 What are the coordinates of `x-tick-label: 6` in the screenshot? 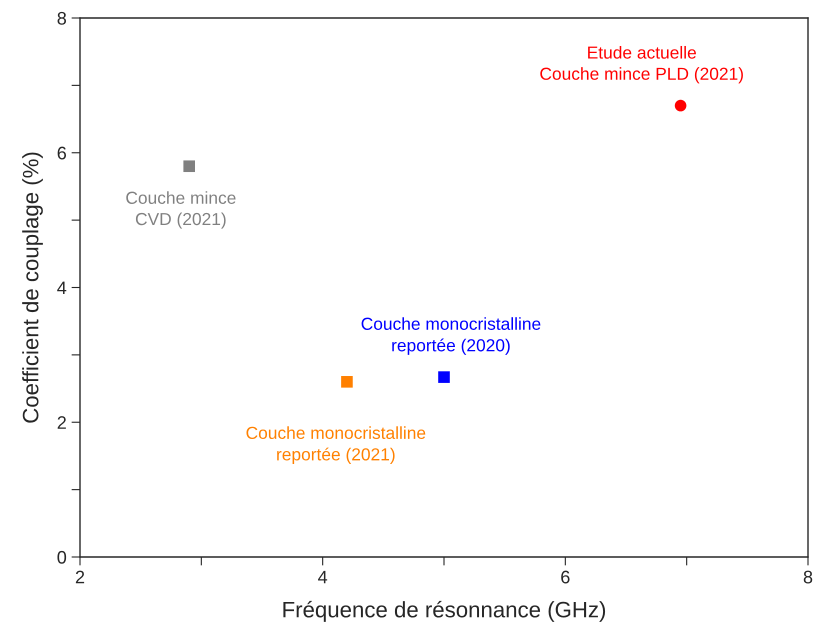 It's located at (565, 577).